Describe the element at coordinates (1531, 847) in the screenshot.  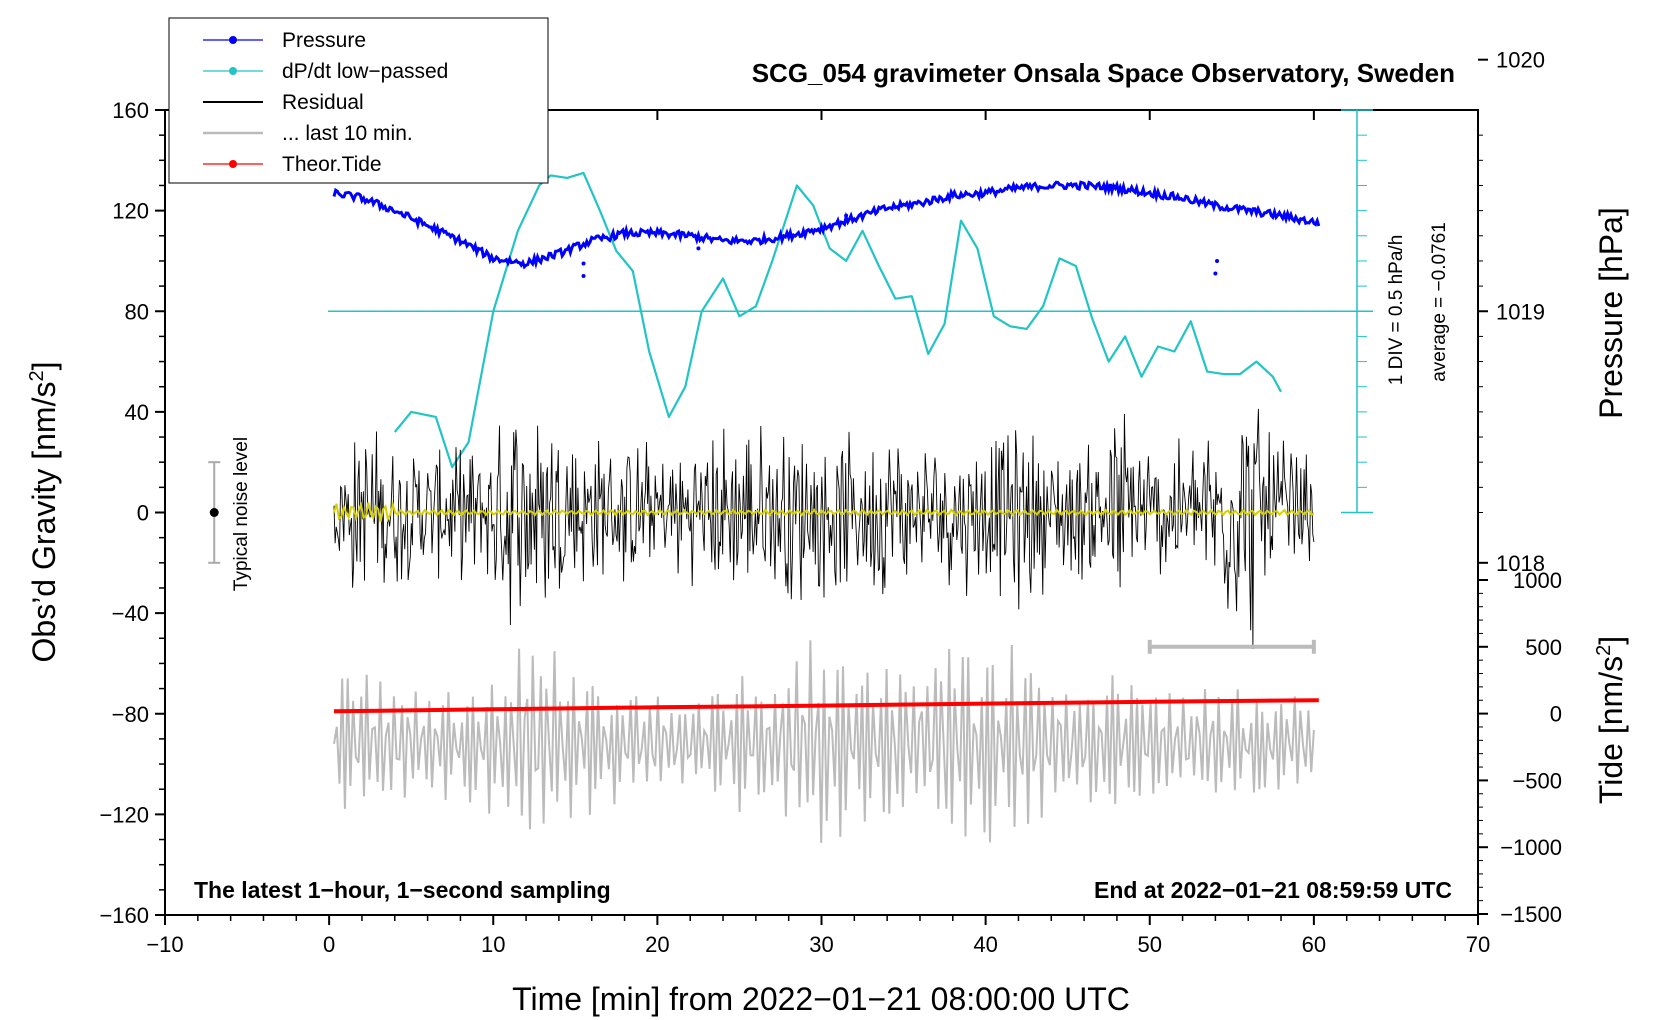
I see `tide-tick-label: −1000` at that location.